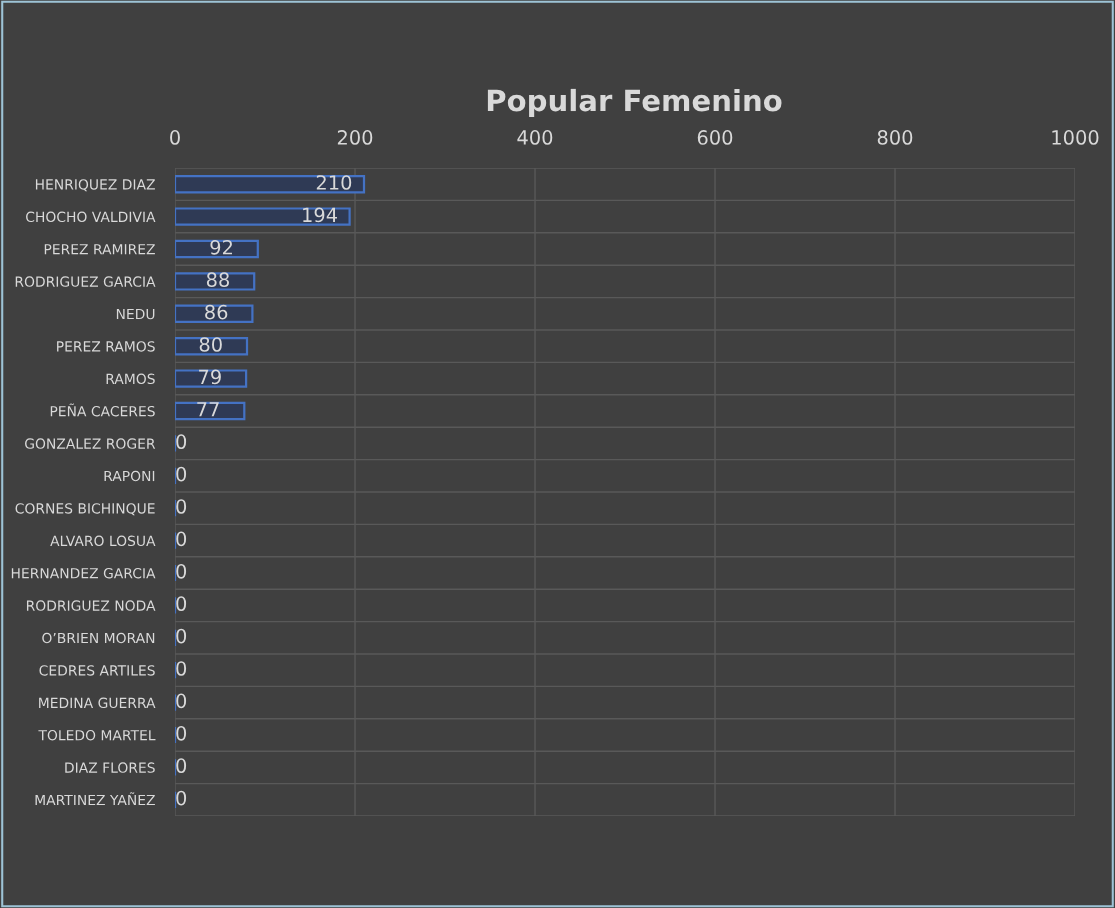  Describe the element at coordinates (85, 281) in the screenshot. I see `y-tick-label: RODRIGUEZ GARCIA` at that location.